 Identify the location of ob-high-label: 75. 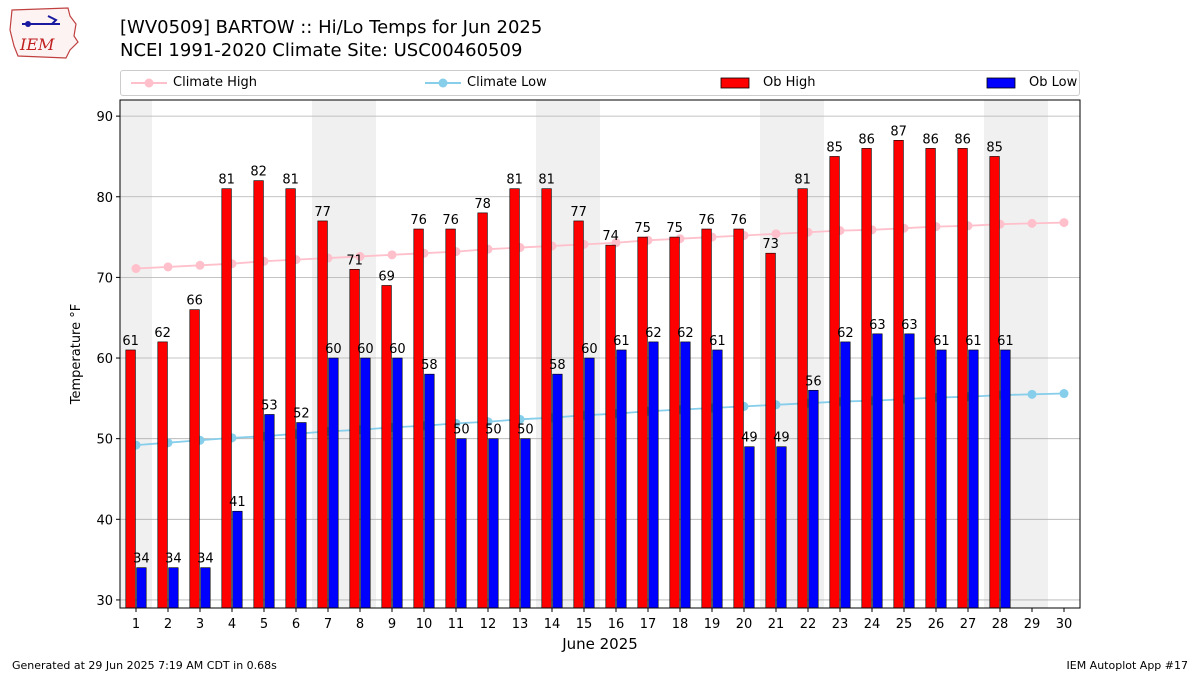
(642, 228).